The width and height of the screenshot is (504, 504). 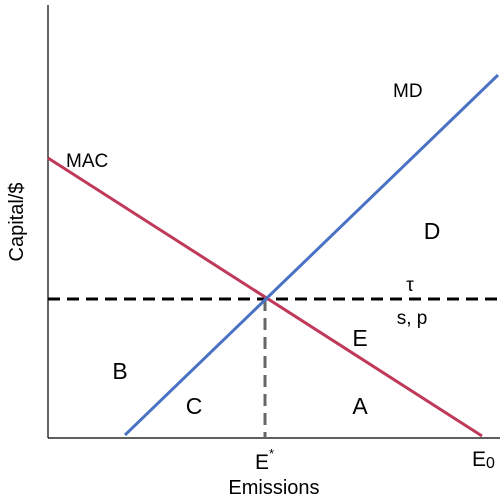 I want to click on x-mark-initial: E0, so click(x=483, y=460).